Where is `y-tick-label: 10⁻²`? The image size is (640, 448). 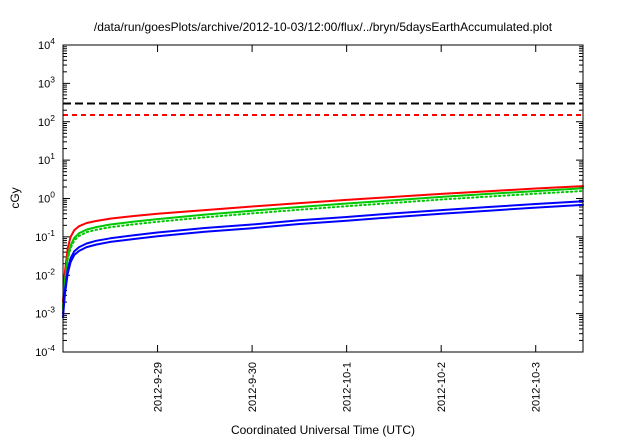
y-tick-label: 10⁻² is located at coordinates (45, 274).